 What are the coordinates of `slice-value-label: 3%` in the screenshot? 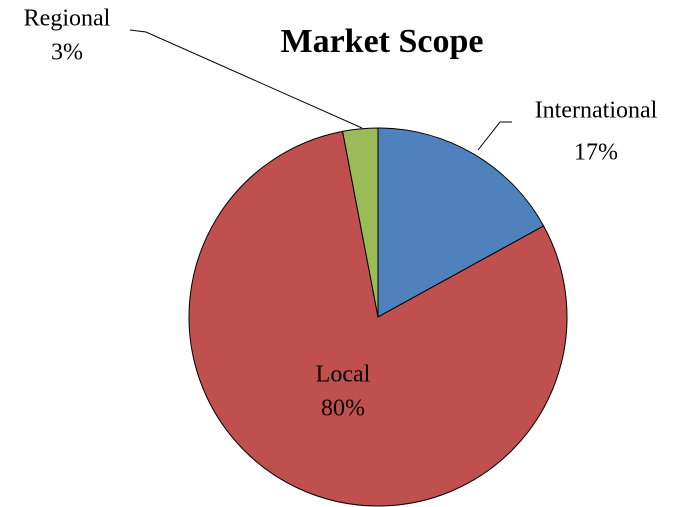 It's located at (67, 53).